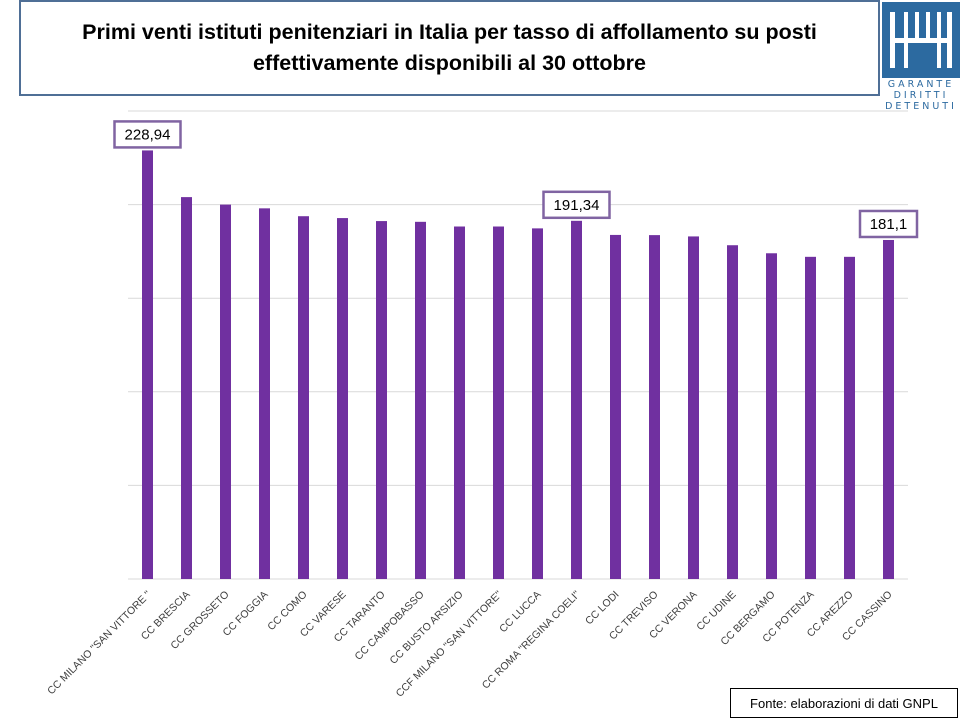  What do you see at coordinates (844, 703) in the screenshot?
I see `source-note: Fonte: elaborazioni di dati GNPL` at bounding box center [844, 703].